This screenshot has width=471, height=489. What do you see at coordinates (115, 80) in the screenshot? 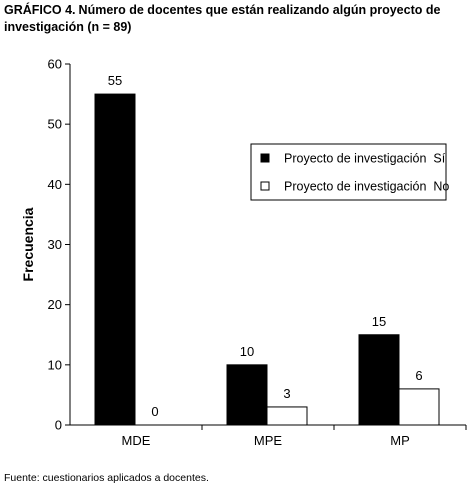
I see `data-label: 55` at bounding box center [115, 80].